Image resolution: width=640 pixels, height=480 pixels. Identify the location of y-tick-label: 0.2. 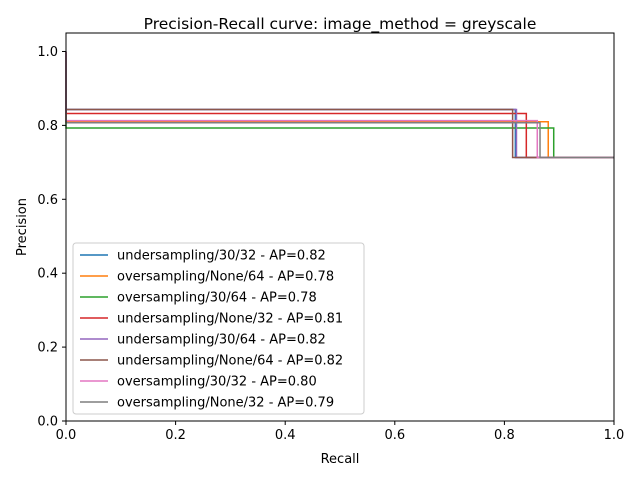
(47, 348).